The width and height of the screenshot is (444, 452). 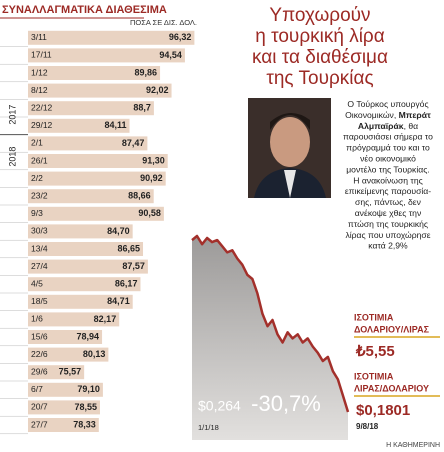 I want to click on value-label: 96,32, so click(x=180, y=37).